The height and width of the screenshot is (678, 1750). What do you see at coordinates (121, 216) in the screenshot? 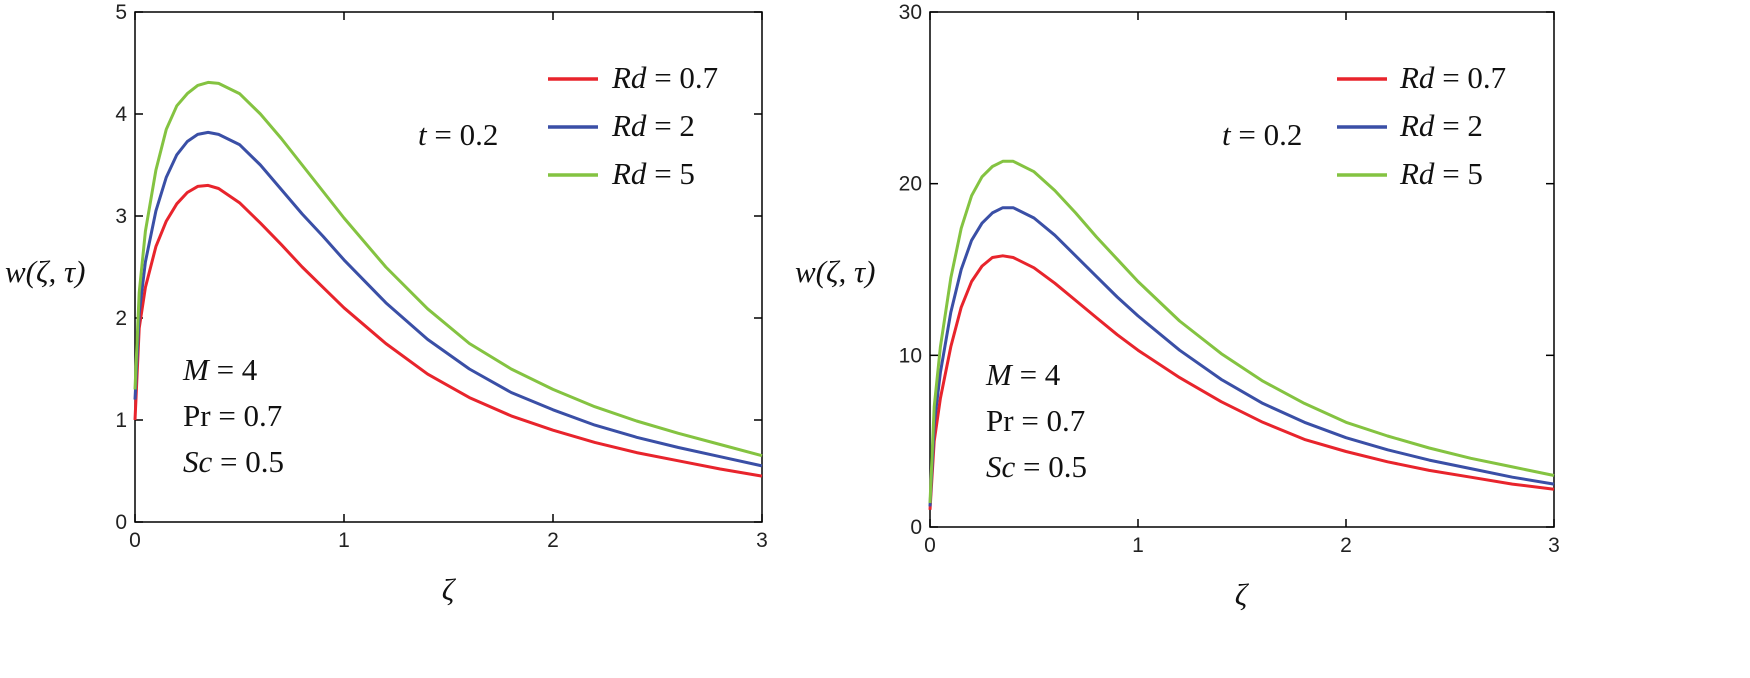
I see `y-tick-label: 3` at bounding box center [121, 216].